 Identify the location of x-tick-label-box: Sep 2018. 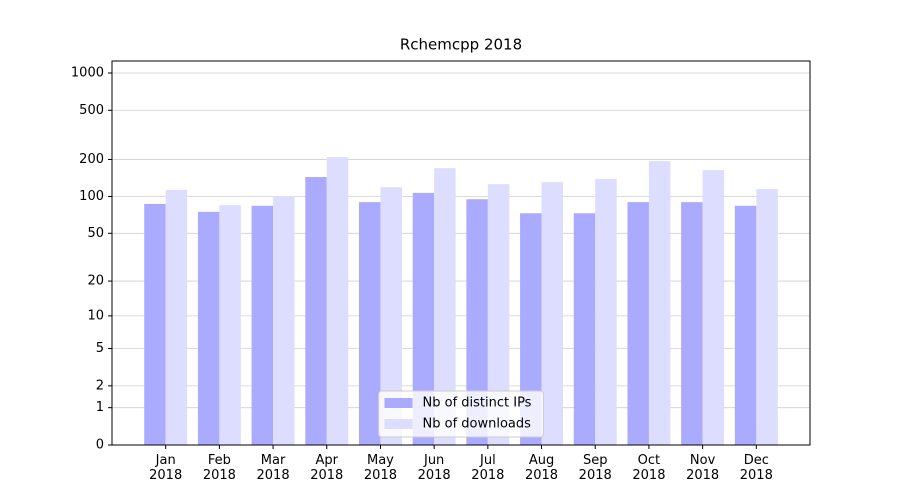
(595, 468).